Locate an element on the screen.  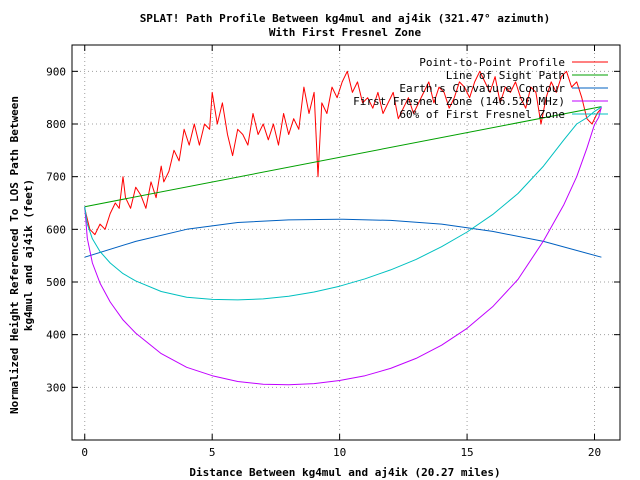
y-tick-label: 800 is located at coordinates (56, 124).